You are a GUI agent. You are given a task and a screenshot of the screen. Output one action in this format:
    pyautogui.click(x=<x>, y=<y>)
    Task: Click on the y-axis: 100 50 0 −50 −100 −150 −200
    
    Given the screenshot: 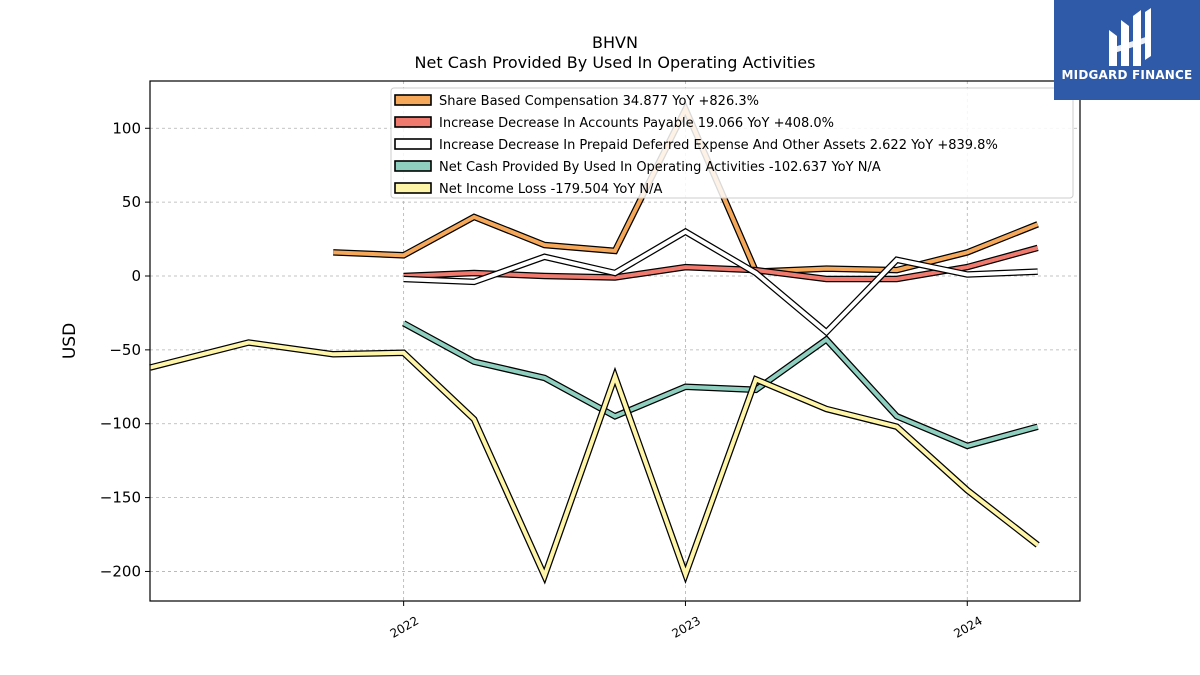 What is the action you would take?
    pyautogui.click(x=125, y=349)
    